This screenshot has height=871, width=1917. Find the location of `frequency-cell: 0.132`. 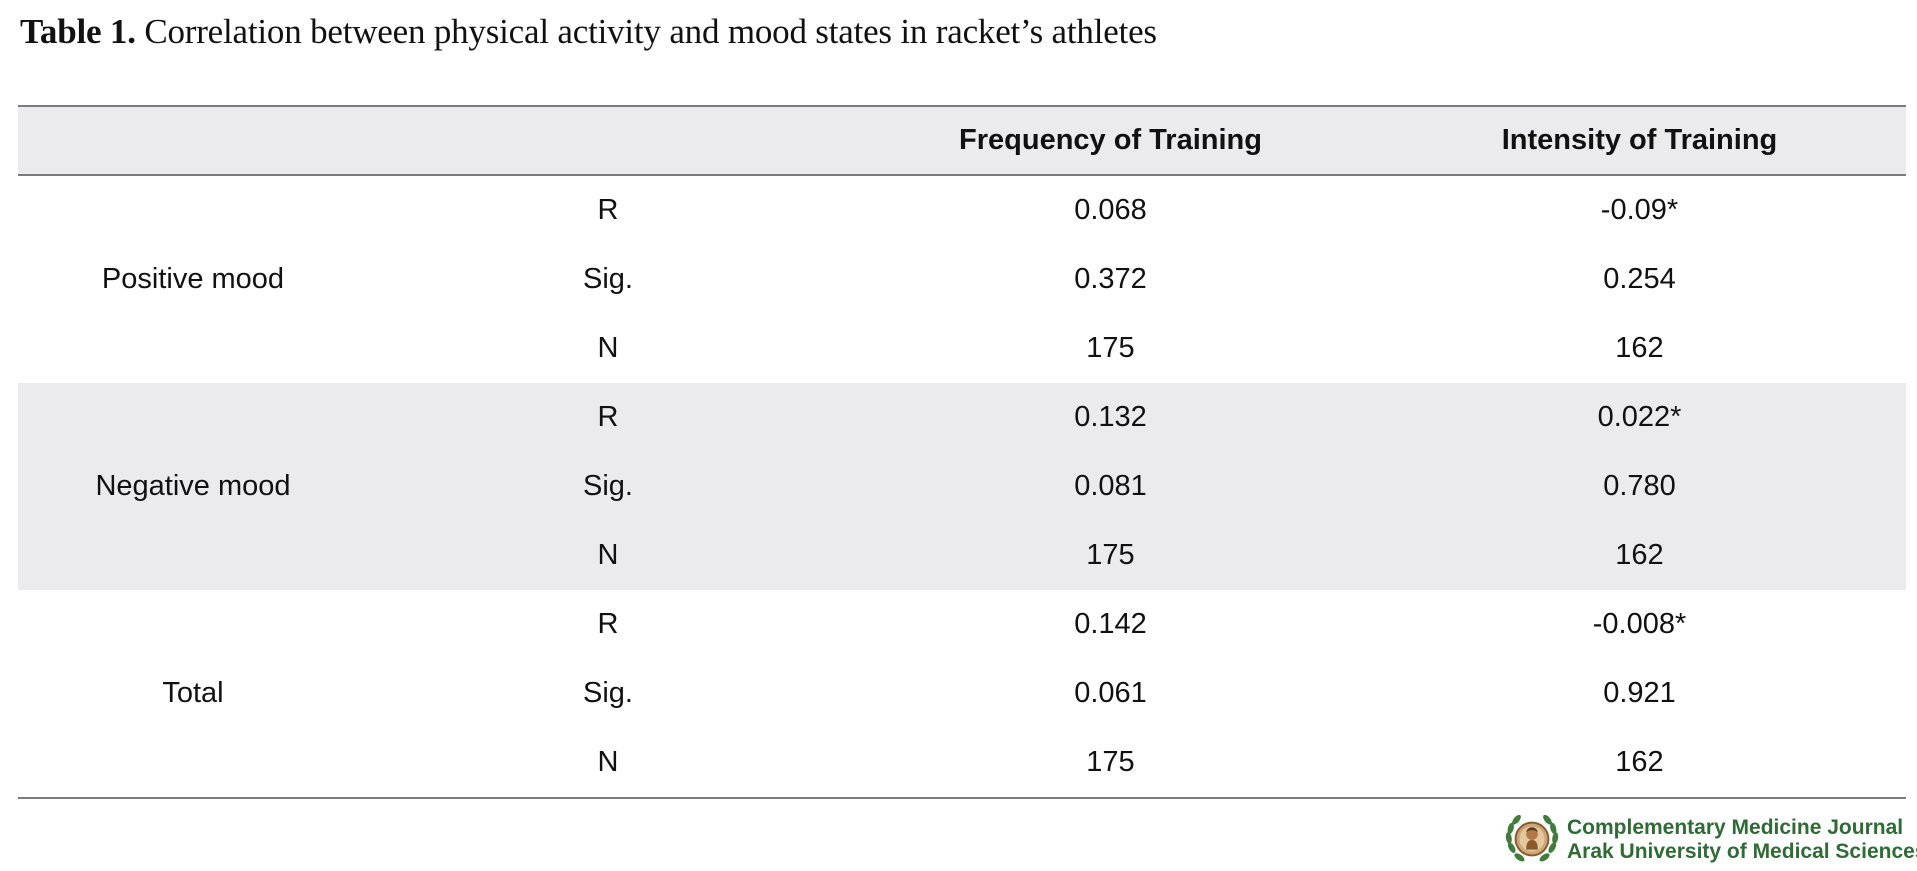

frequency-cell: 0.132 is located at coordinates (1110, 417).